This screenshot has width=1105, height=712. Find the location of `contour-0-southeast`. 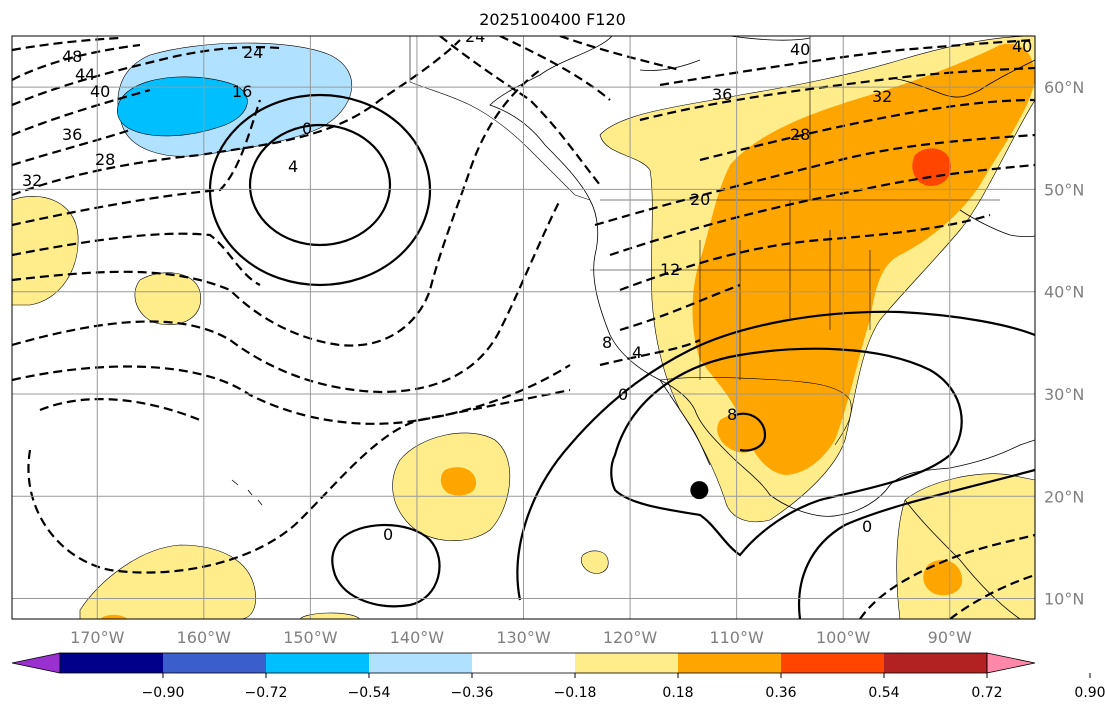

contour-0-southeast is located at coordinates (916, 543).